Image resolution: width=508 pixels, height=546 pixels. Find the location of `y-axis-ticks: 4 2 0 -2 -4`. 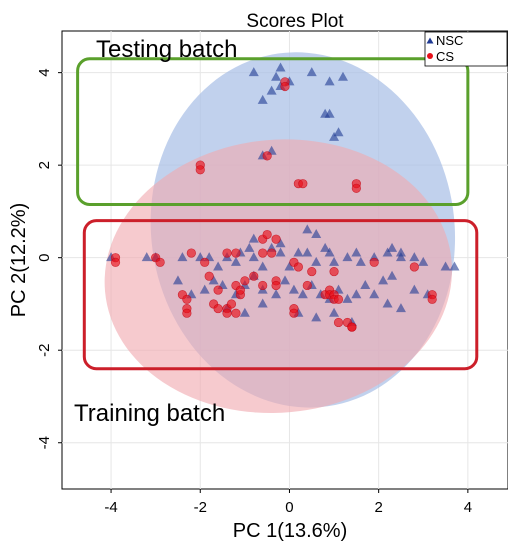

y-axis-ticks: 4 2 0 -2 -4 is located at coordinates (49, 258).